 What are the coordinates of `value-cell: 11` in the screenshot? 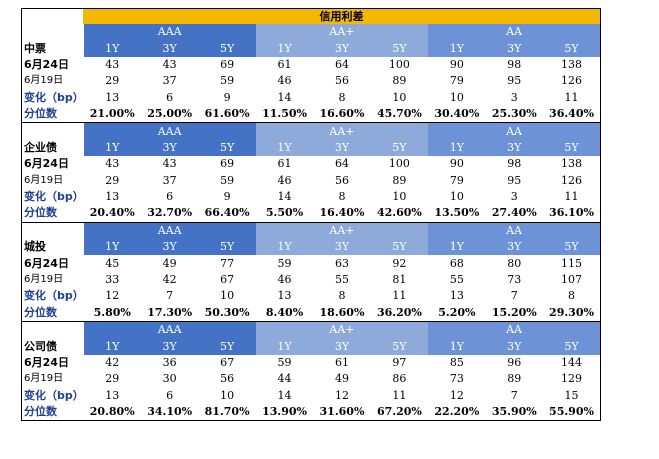 It's located at (571, 197).